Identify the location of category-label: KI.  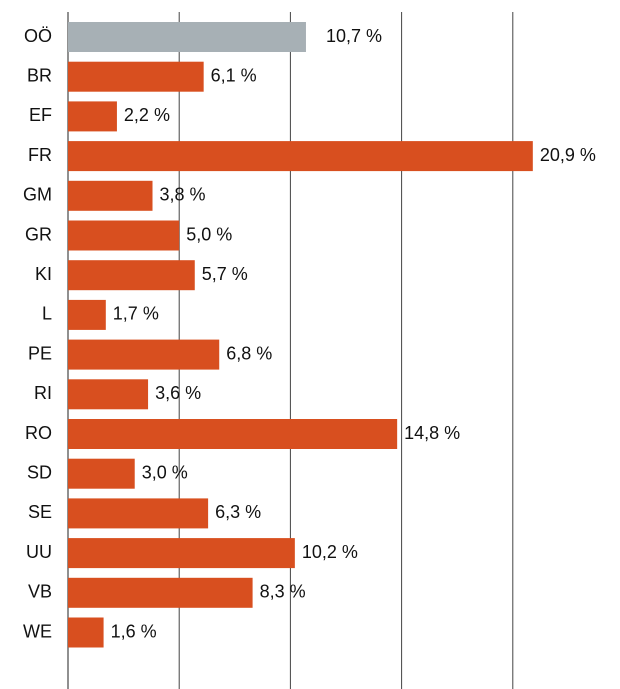
(43, 274).